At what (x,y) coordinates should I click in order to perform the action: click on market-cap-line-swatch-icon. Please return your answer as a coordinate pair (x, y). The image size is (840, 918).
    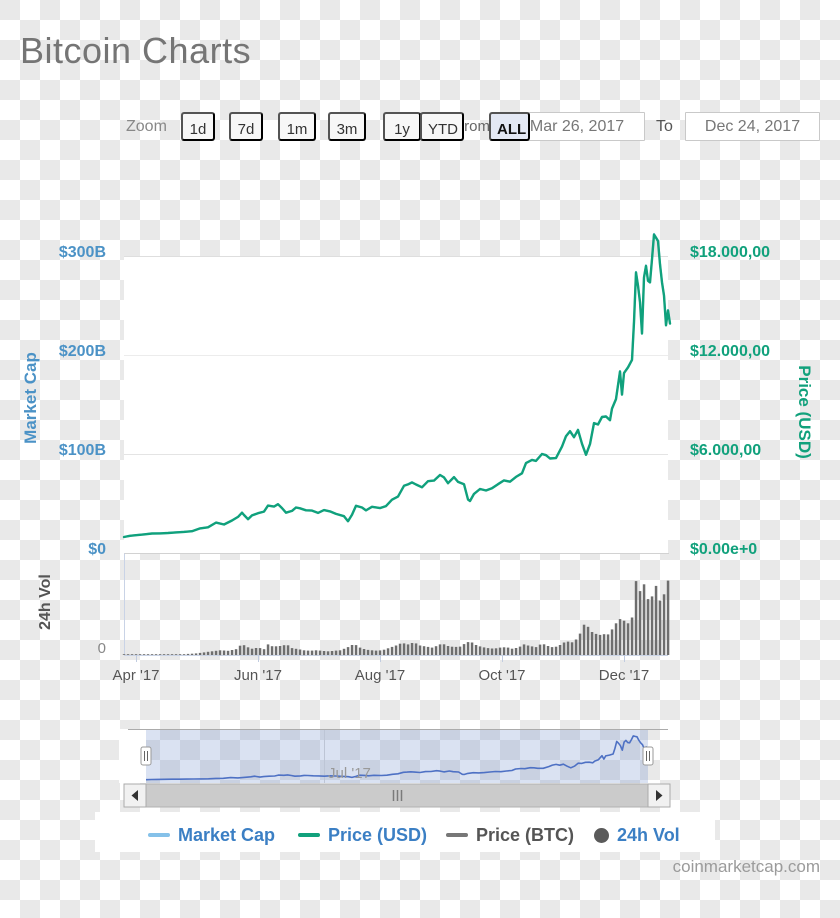
    Looking at the image, I should click on (159, 835).